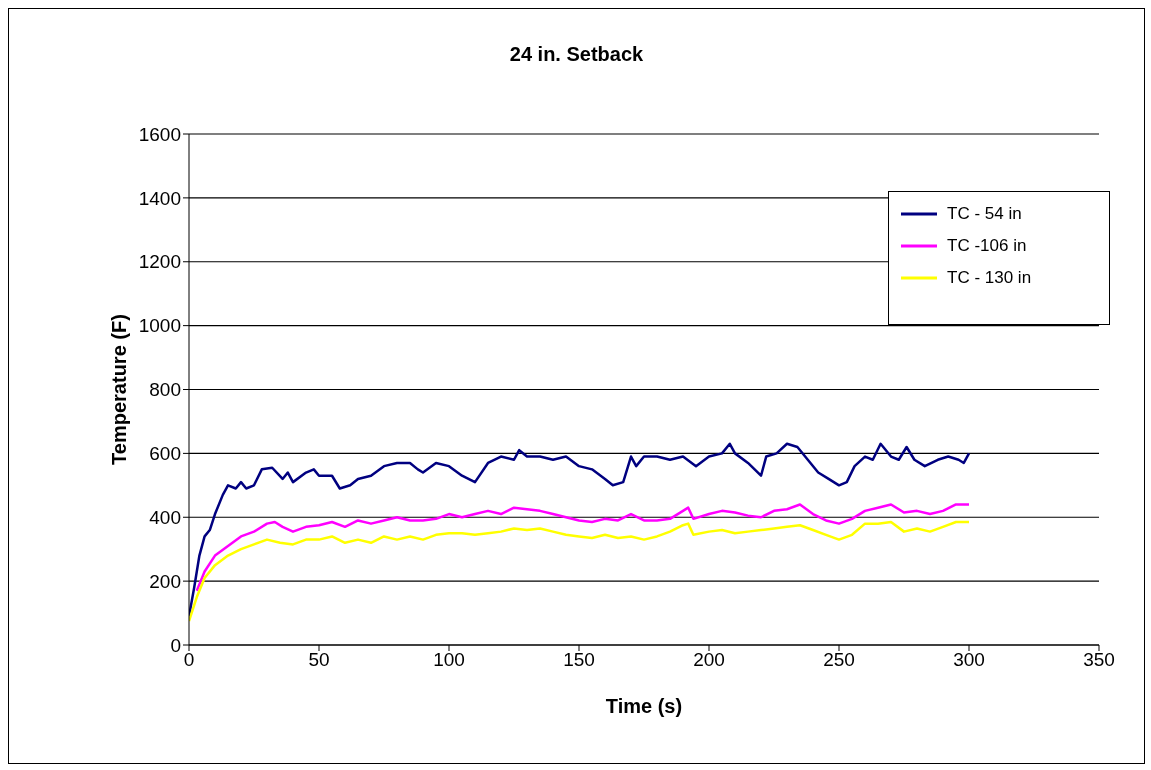  I want to click on legend-label: TC -106 in, so click(987, 246).